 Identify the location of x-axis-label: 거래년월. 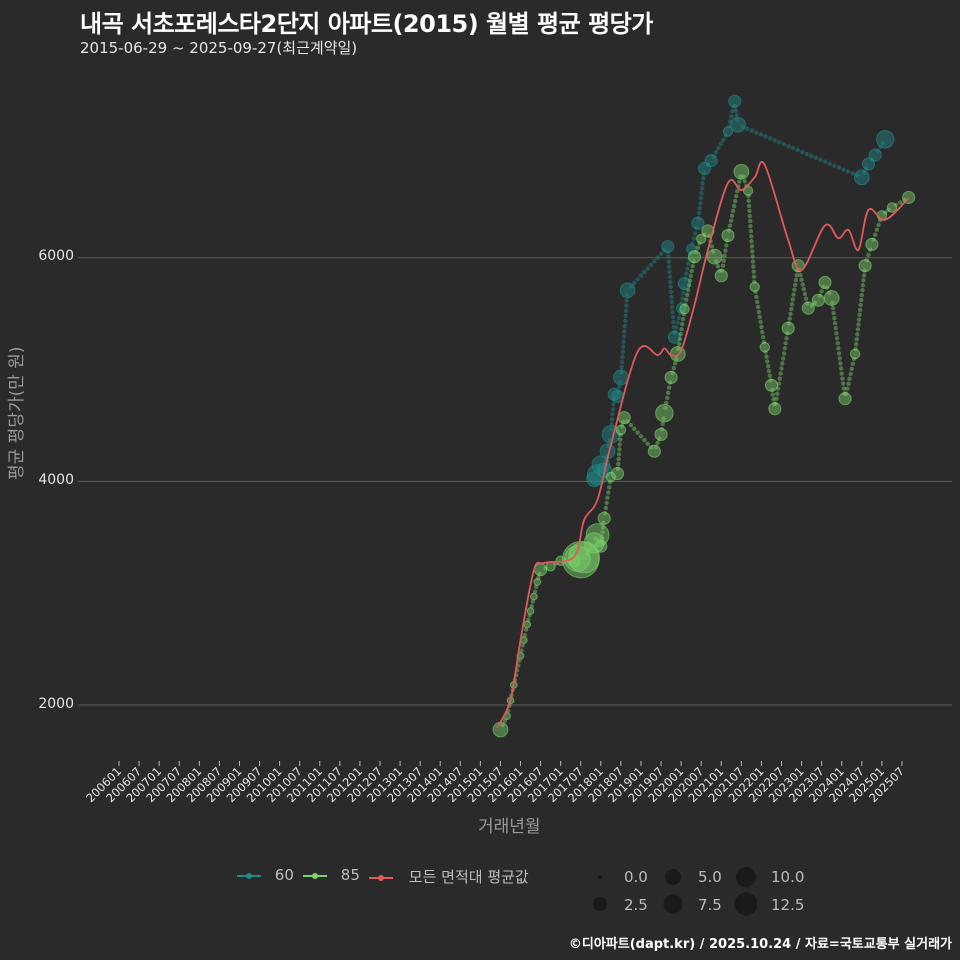
(509, 827).